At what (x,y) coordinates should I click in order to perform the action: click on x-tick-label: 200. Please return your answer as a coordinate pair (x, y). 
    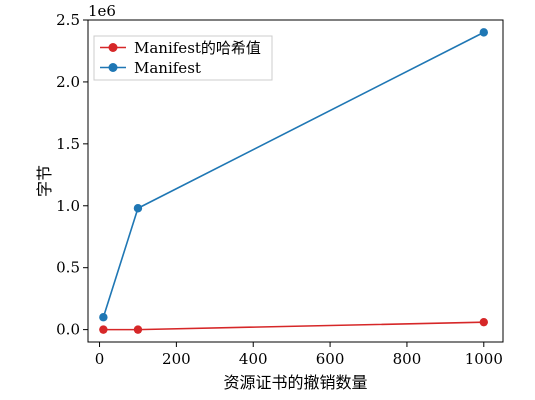
    Looking at the image, I should click on (176, 359).